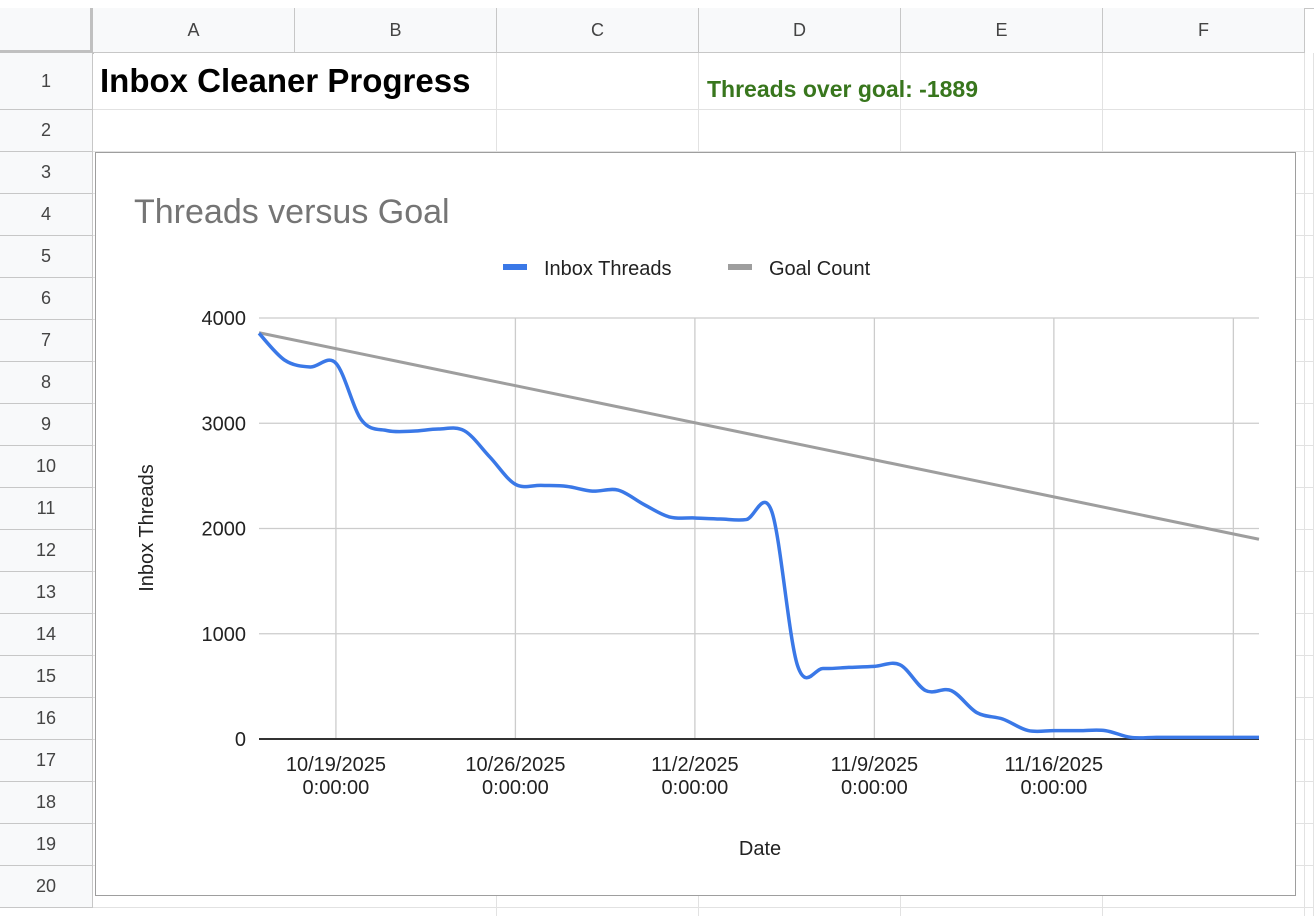 This screenshot has width=1314, height=916. What do you see at coordinates (46, 593) in the screenshot?
I see `row-header-13: 13` at bounding box center [46, 593].